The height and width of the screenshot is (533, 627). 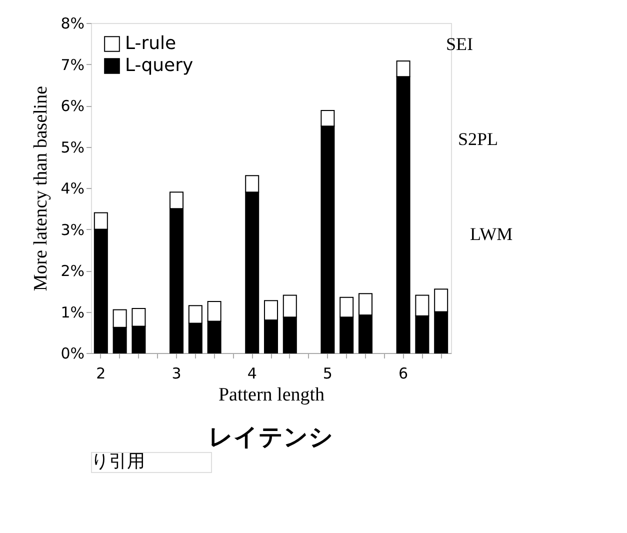 I want to click on text: り引用, so click(x=118, y=461).